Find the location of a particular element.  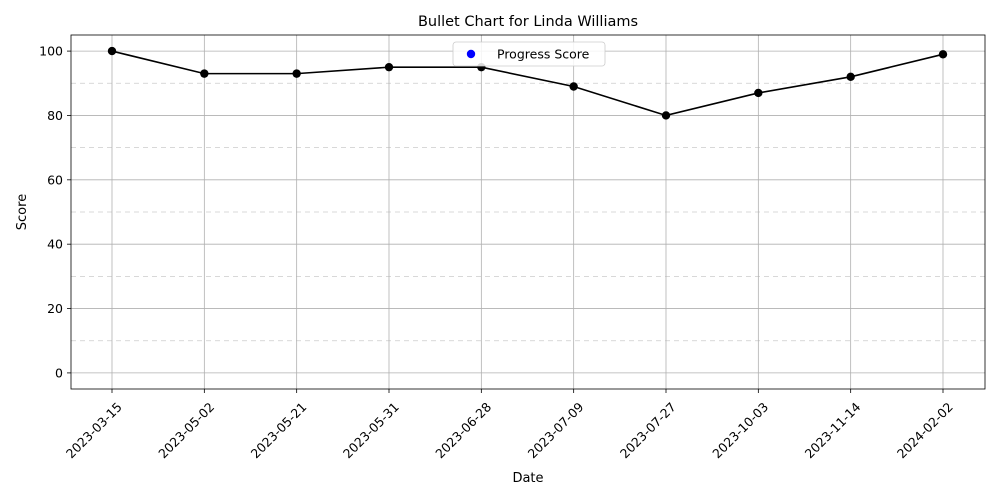

legend-marker is located at coordinates (471, 54).